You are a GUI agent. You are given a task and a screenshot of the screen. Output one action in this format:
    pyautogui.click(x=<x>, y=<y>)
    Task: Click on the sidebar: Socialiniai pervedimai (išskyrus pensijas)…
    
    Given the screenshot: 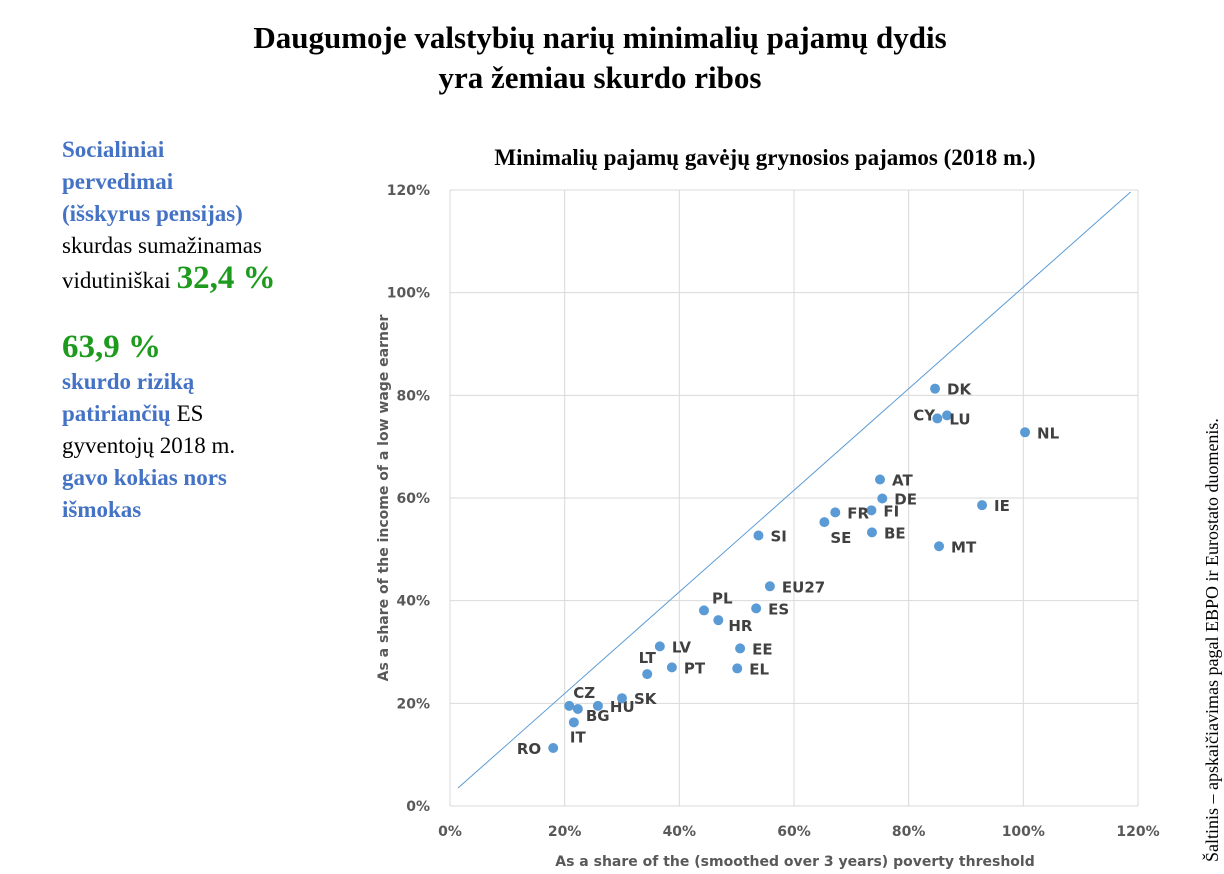 What is the action you would take?
    pyautogui.click(x=207, y=347)
    